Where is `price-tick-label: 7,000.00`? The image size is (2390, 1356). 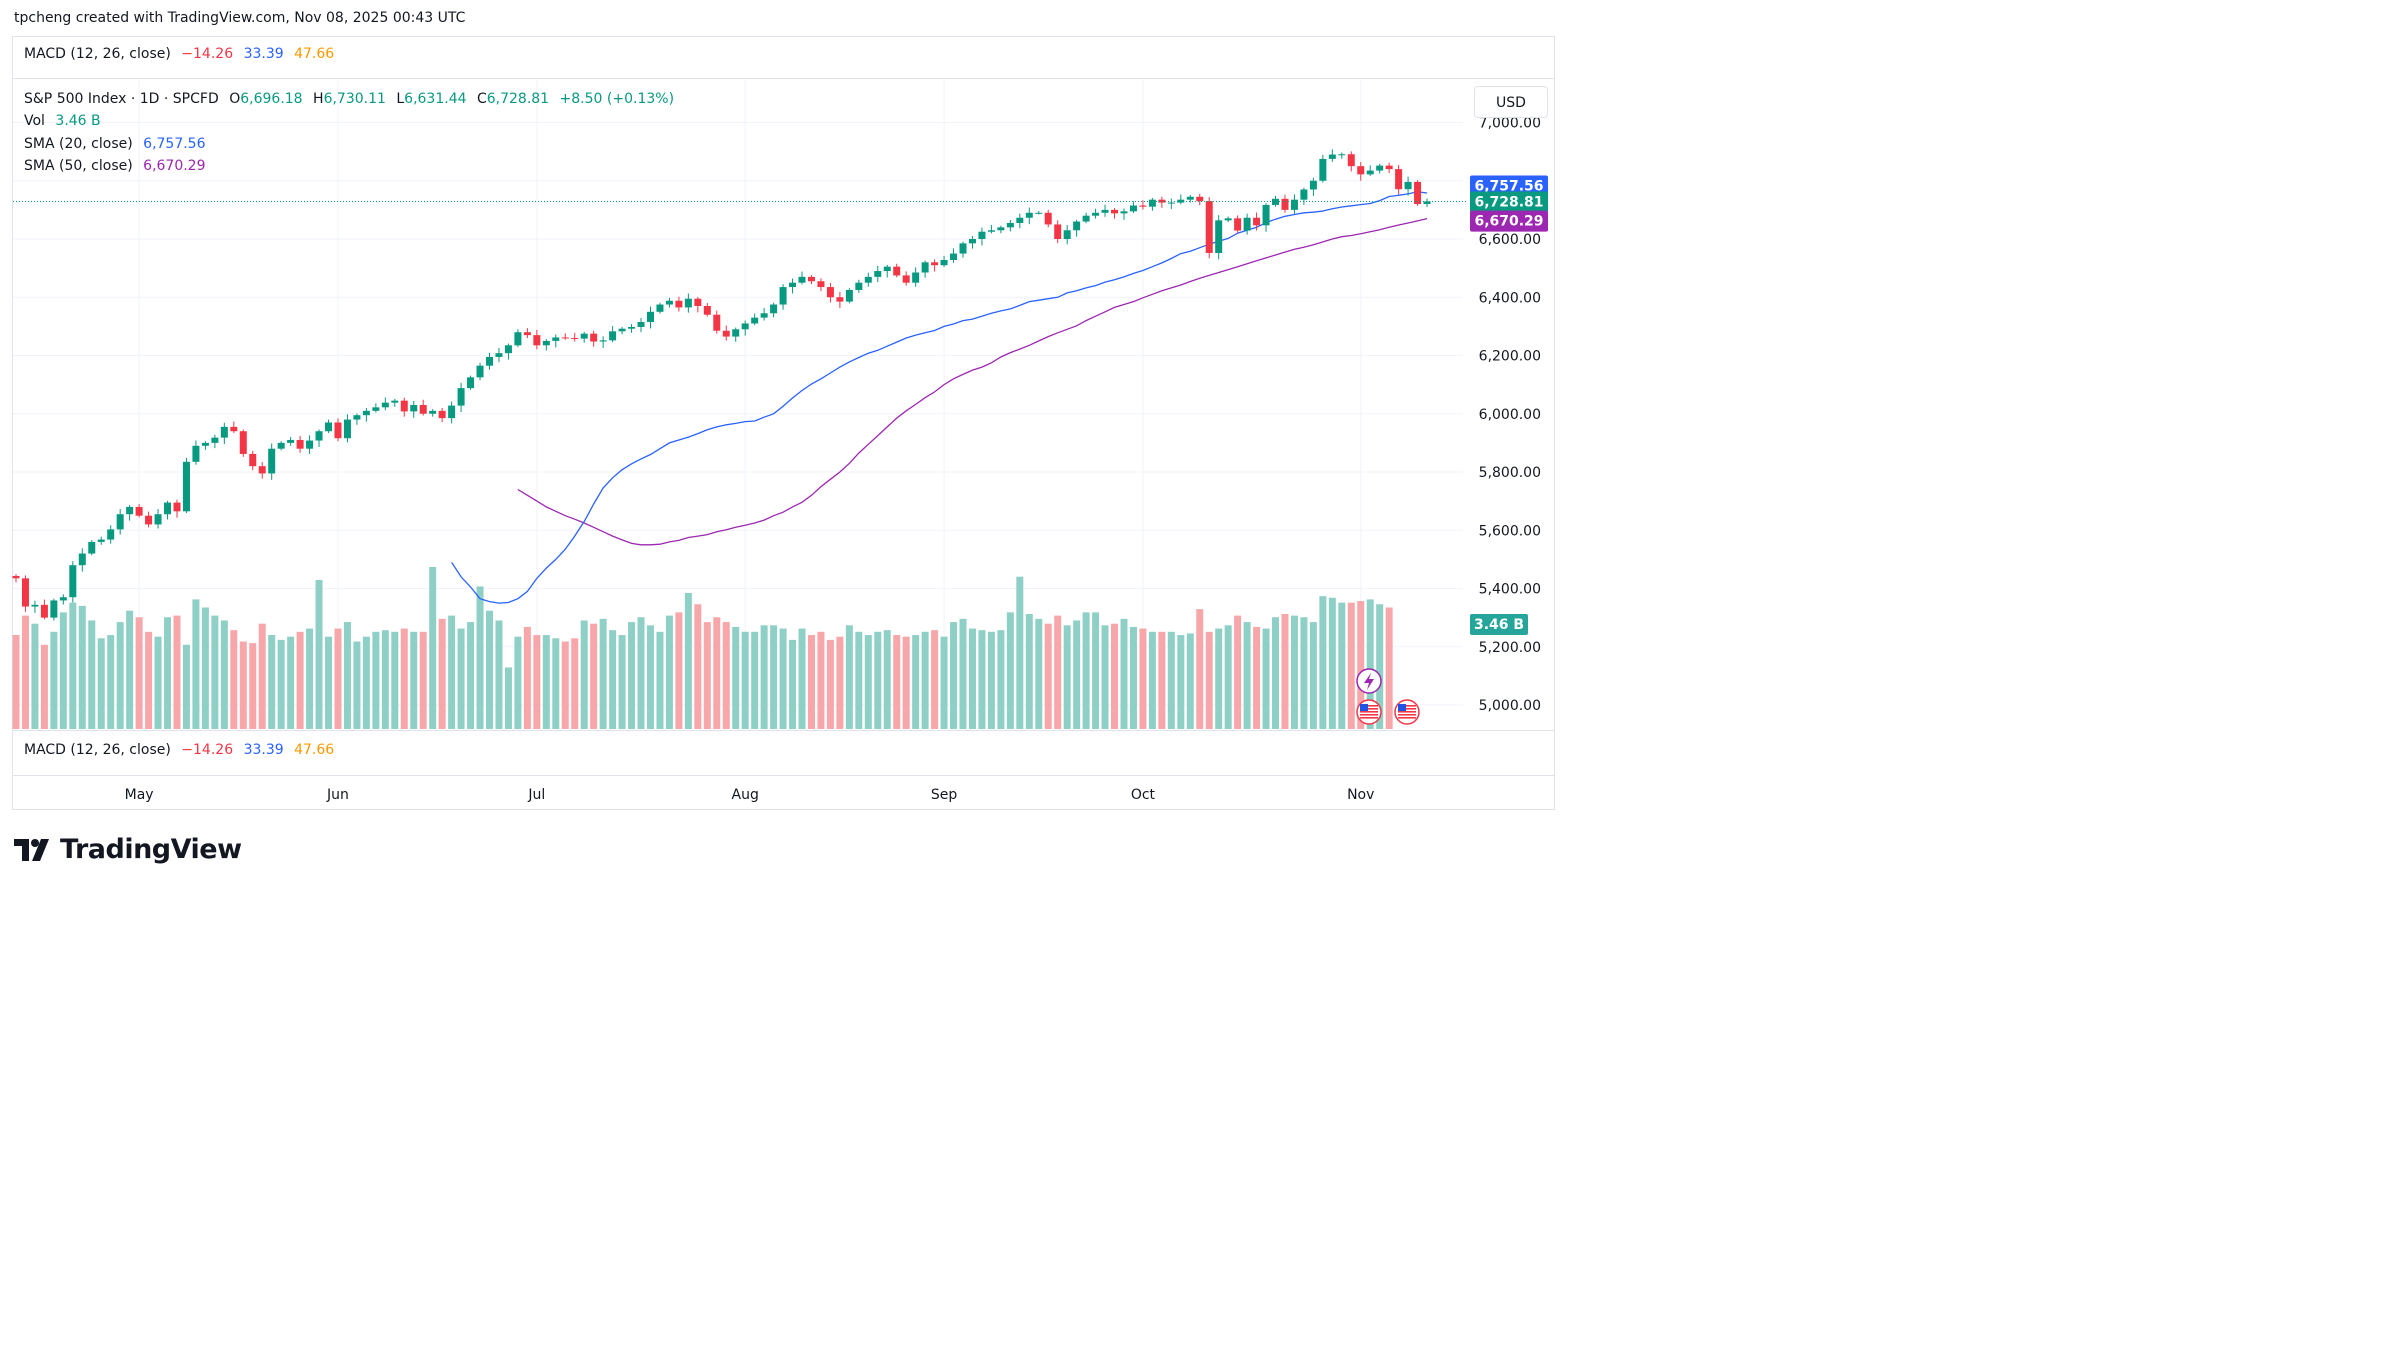
price-tick-label: 7,000.00 is located at coordinates (1510, 124).